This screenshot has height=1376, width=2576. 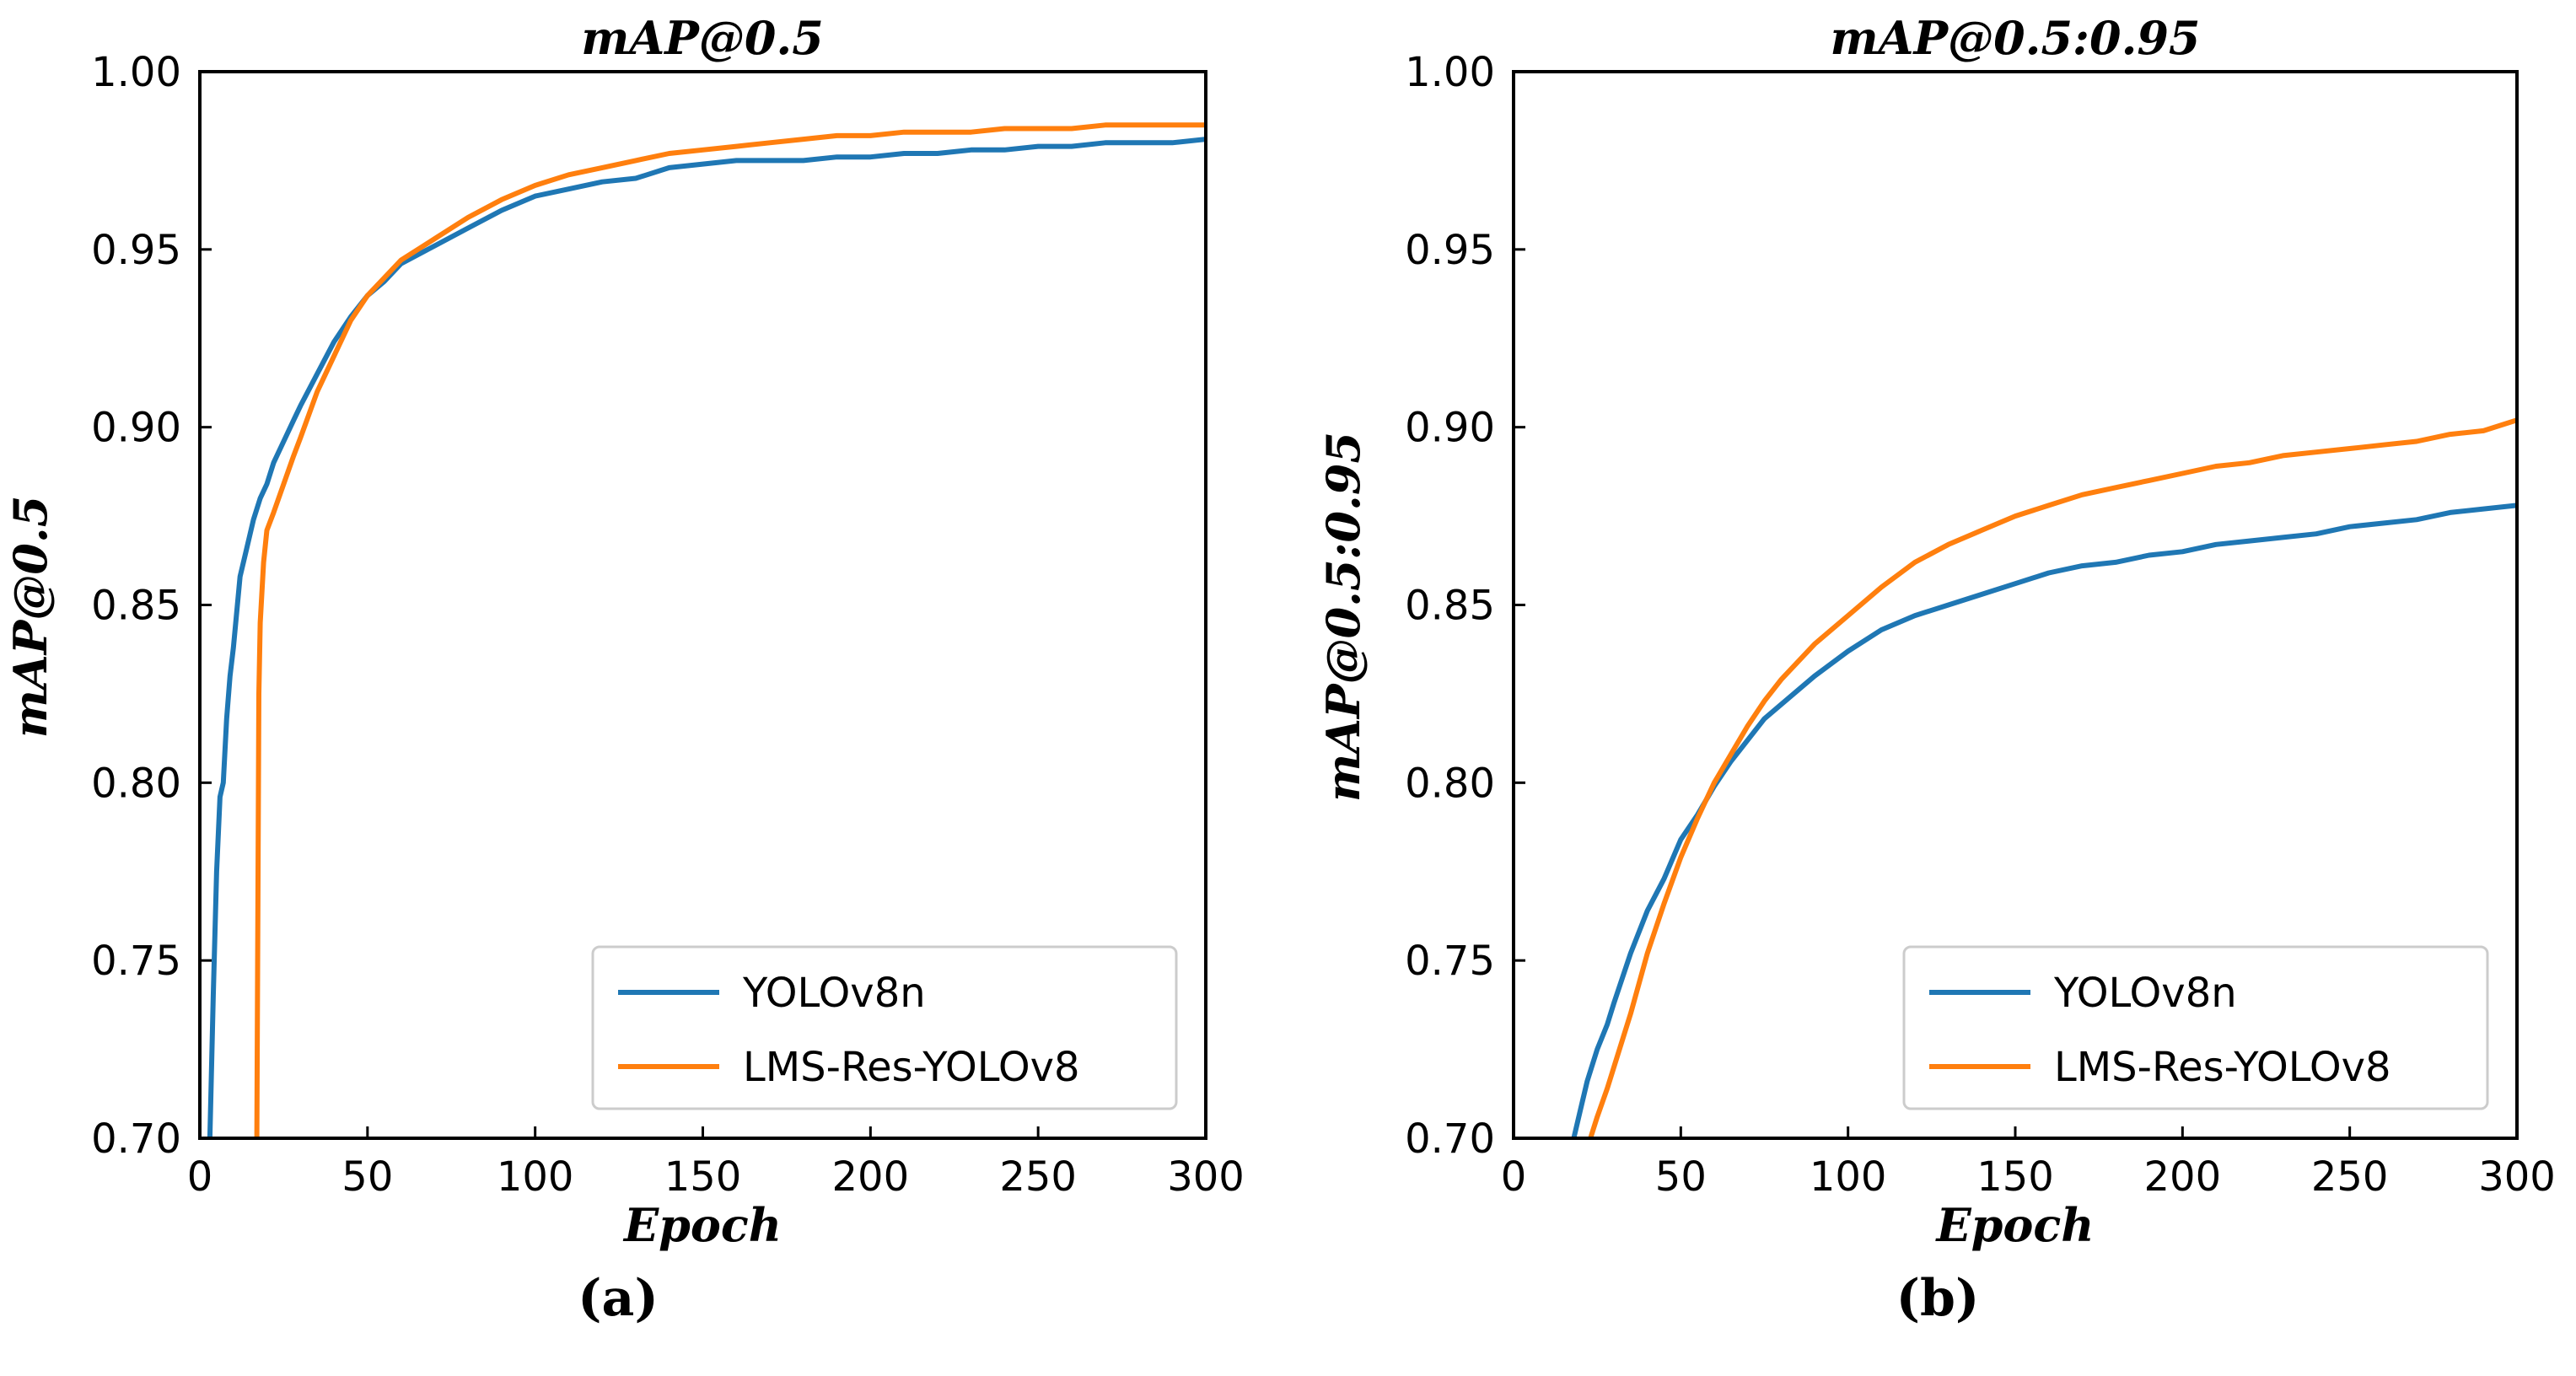 I want to click on y-axis-label: mAP@0.5, so click(x=30, y=617).